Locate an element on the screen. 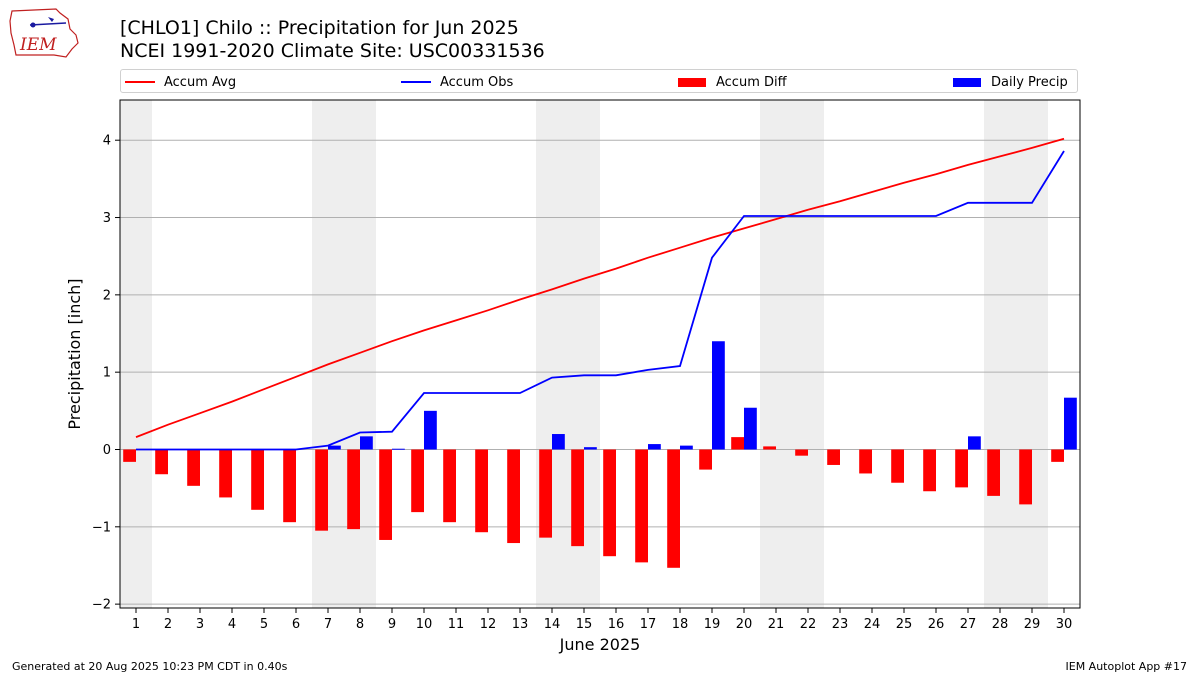  y-axis-label: Precipitation [inch] is located at coordinates (74, 353).